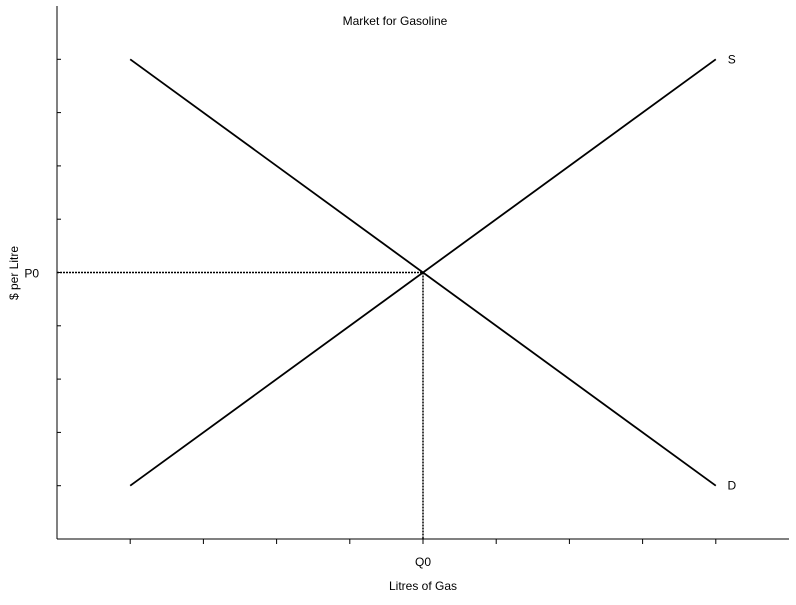 This screenshot has height=605, width=796. What do you see at coordinates (423, 586) in the screenshot?
I see `x-axis-label: Litres of Gas` at bounding box center [423, 586].